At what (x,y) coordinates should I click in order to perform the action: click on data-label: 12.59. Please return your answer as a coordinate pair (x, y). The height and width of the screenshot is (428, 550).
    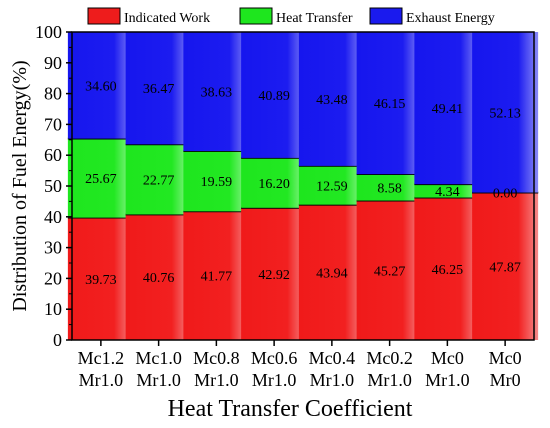
    Looking at the image, I should click on (332, 186).